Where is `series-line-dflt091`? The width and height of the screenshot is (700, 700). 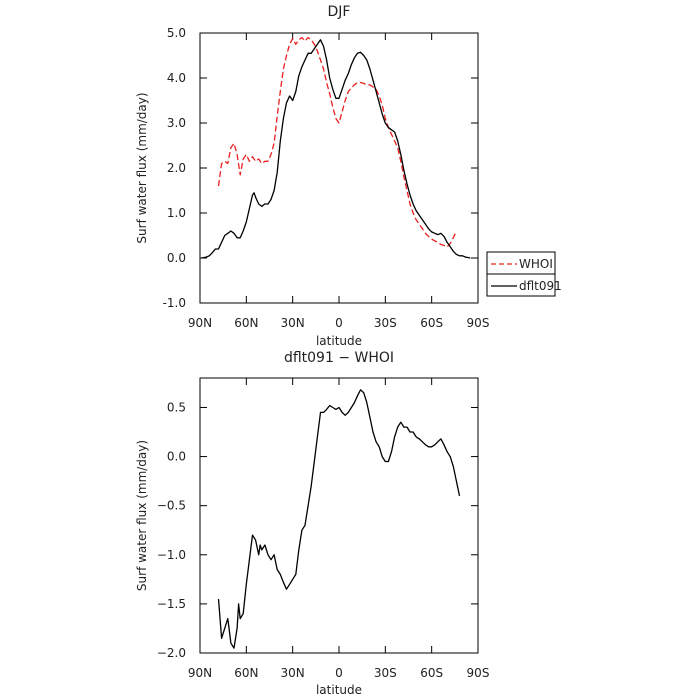 series-line-dflt091 is located at coordinates (336, 149).